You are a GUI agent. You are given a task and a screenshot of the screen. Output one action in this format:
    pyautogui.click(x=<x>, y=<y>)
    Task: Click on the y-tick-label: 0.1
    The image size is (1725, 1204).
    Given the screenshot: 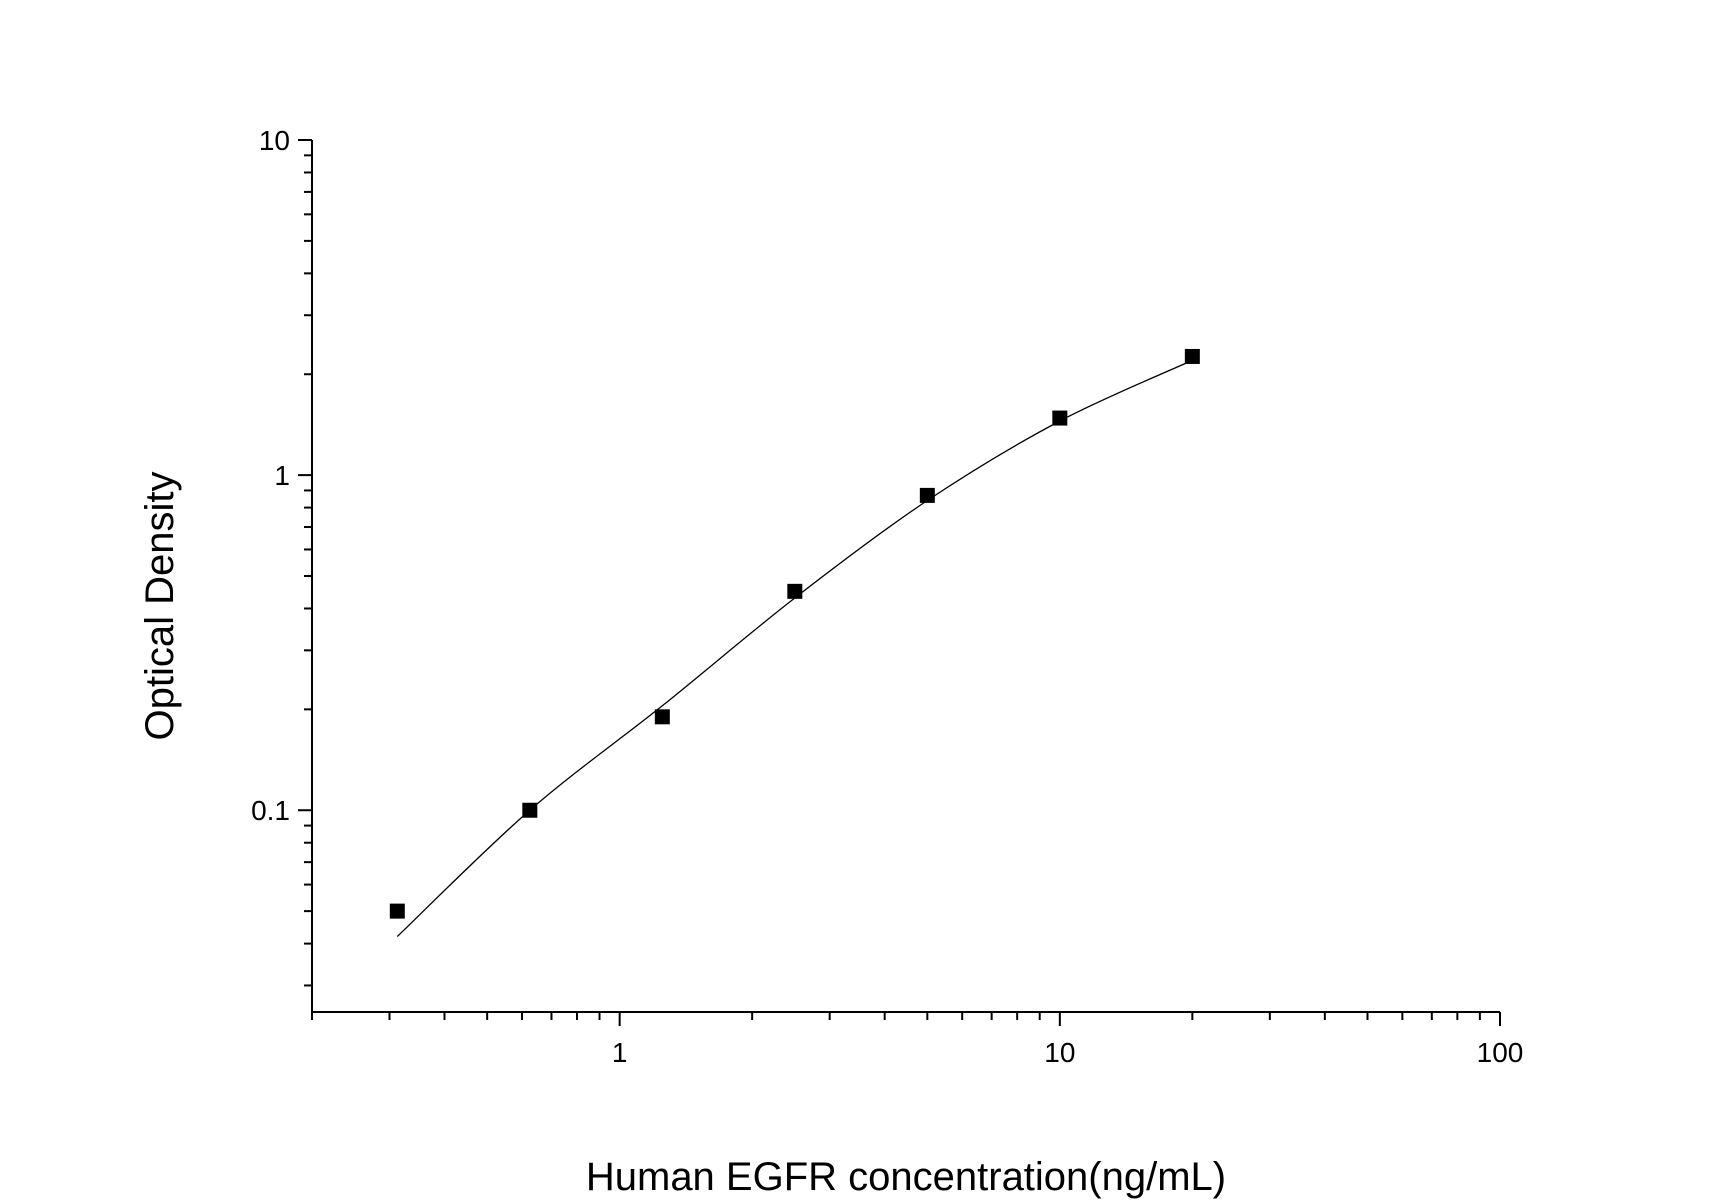 What is the action you would take?
    pyautogui.click(x=270, y=810)
    